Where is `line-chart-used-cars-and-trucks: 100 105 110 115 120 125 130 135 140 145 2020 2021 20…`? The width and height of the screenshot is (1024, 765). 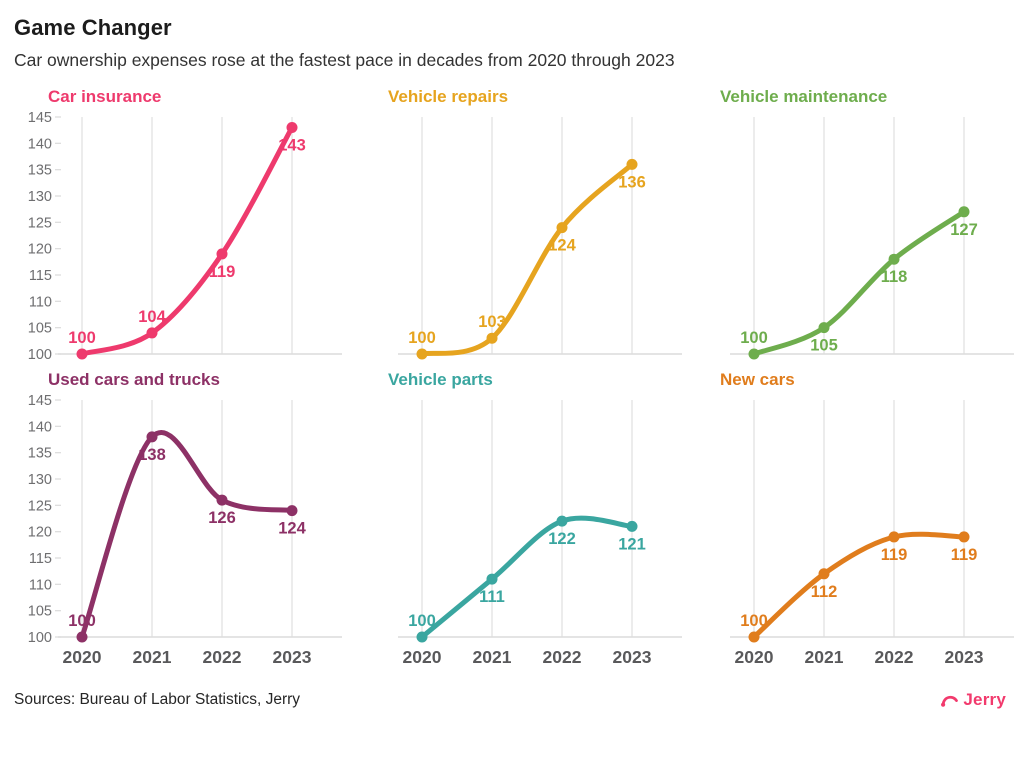
line-chart-used-cars-and-trucks: 100 105 110 115 120 125 130 135 140 145 2020 2021 20… is located at coordinates (185, 530).